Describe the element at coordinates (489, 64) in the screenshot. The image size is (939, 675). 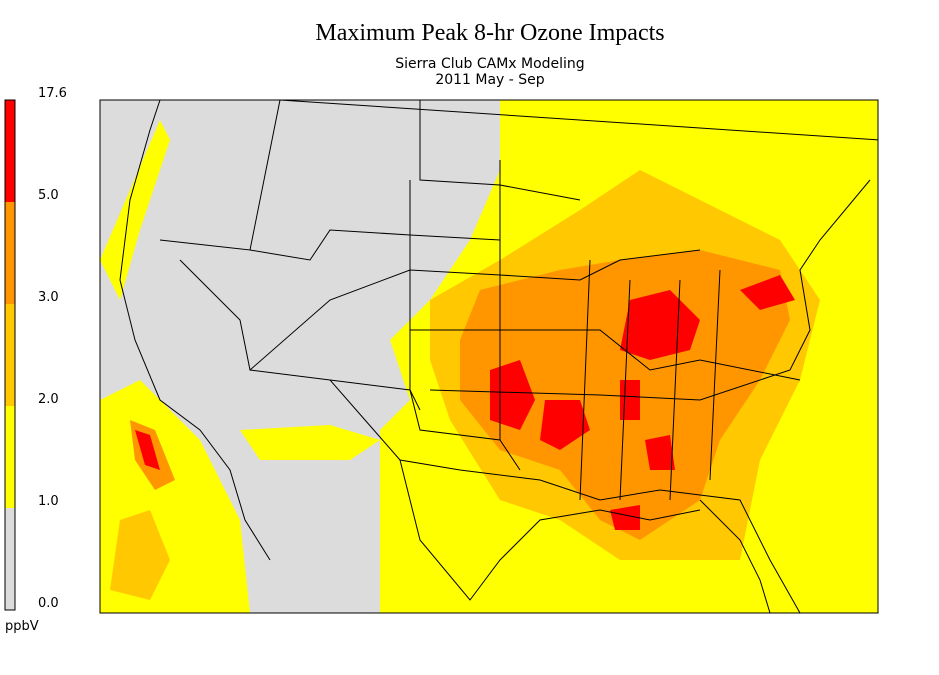
I see `subtitle: Sierra Club CAMx Modeling` at that location.